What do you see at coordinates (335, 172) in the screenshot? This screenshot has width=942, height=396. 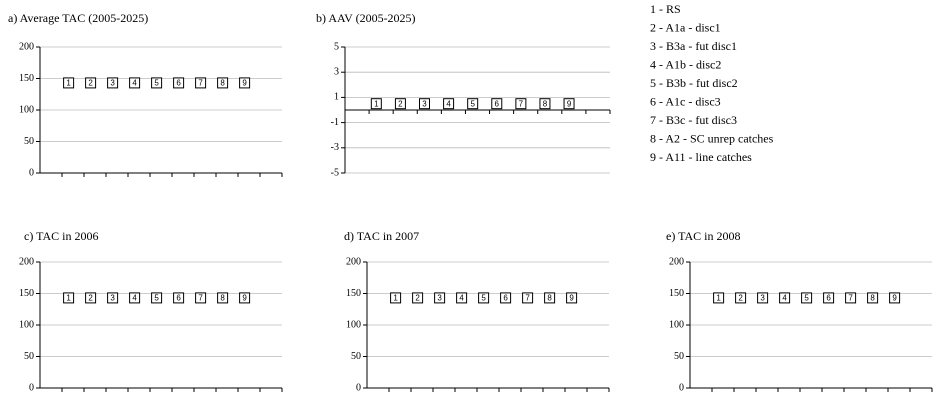 I see `y-tick-label: -5` at bounding box center [335, 172].